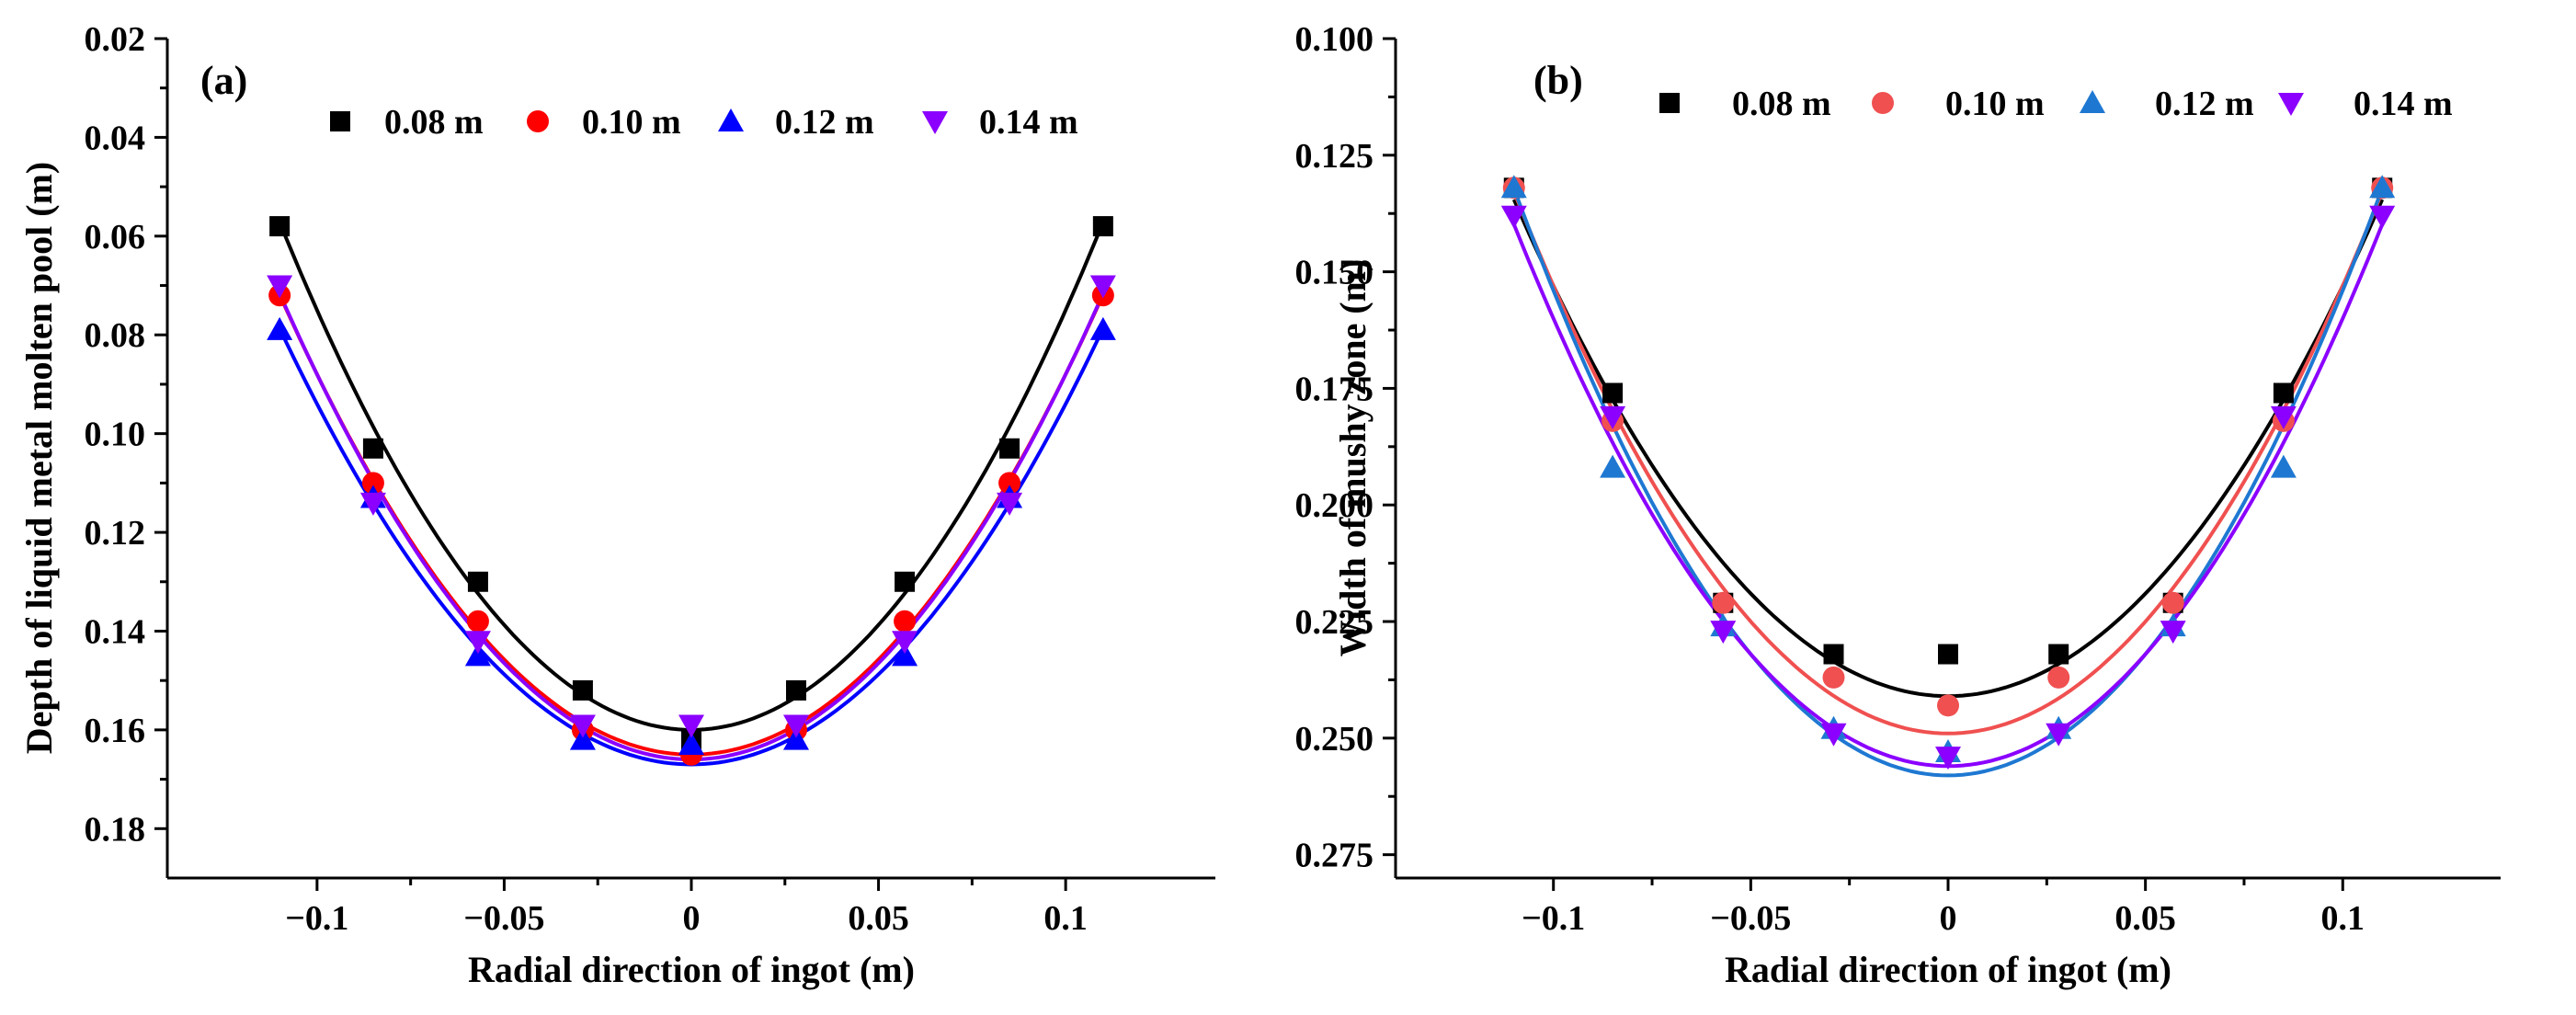 The width and height of the screenshot is (2576, 1015). I want to click on y-tick-label: 0.02, so click(115, 40).